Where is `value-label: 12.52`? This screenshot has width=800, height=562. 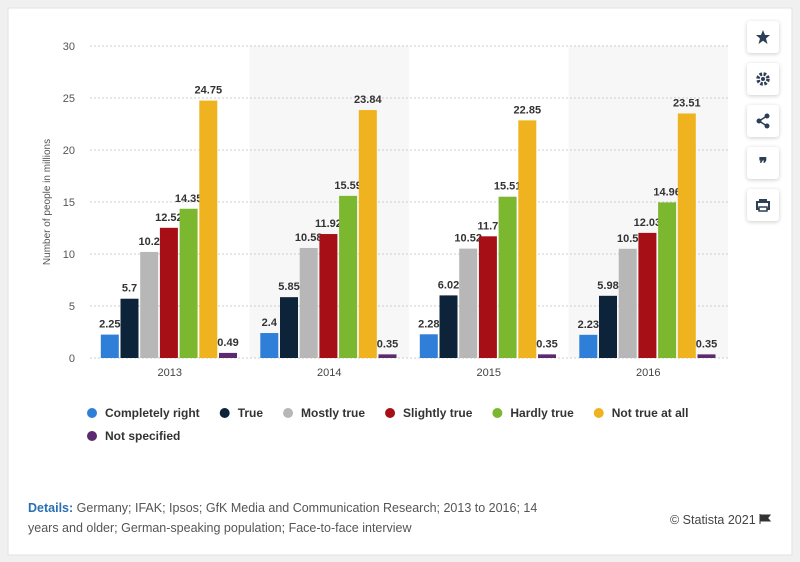 value-label: 12.52 is located at coordinates (169, 218).